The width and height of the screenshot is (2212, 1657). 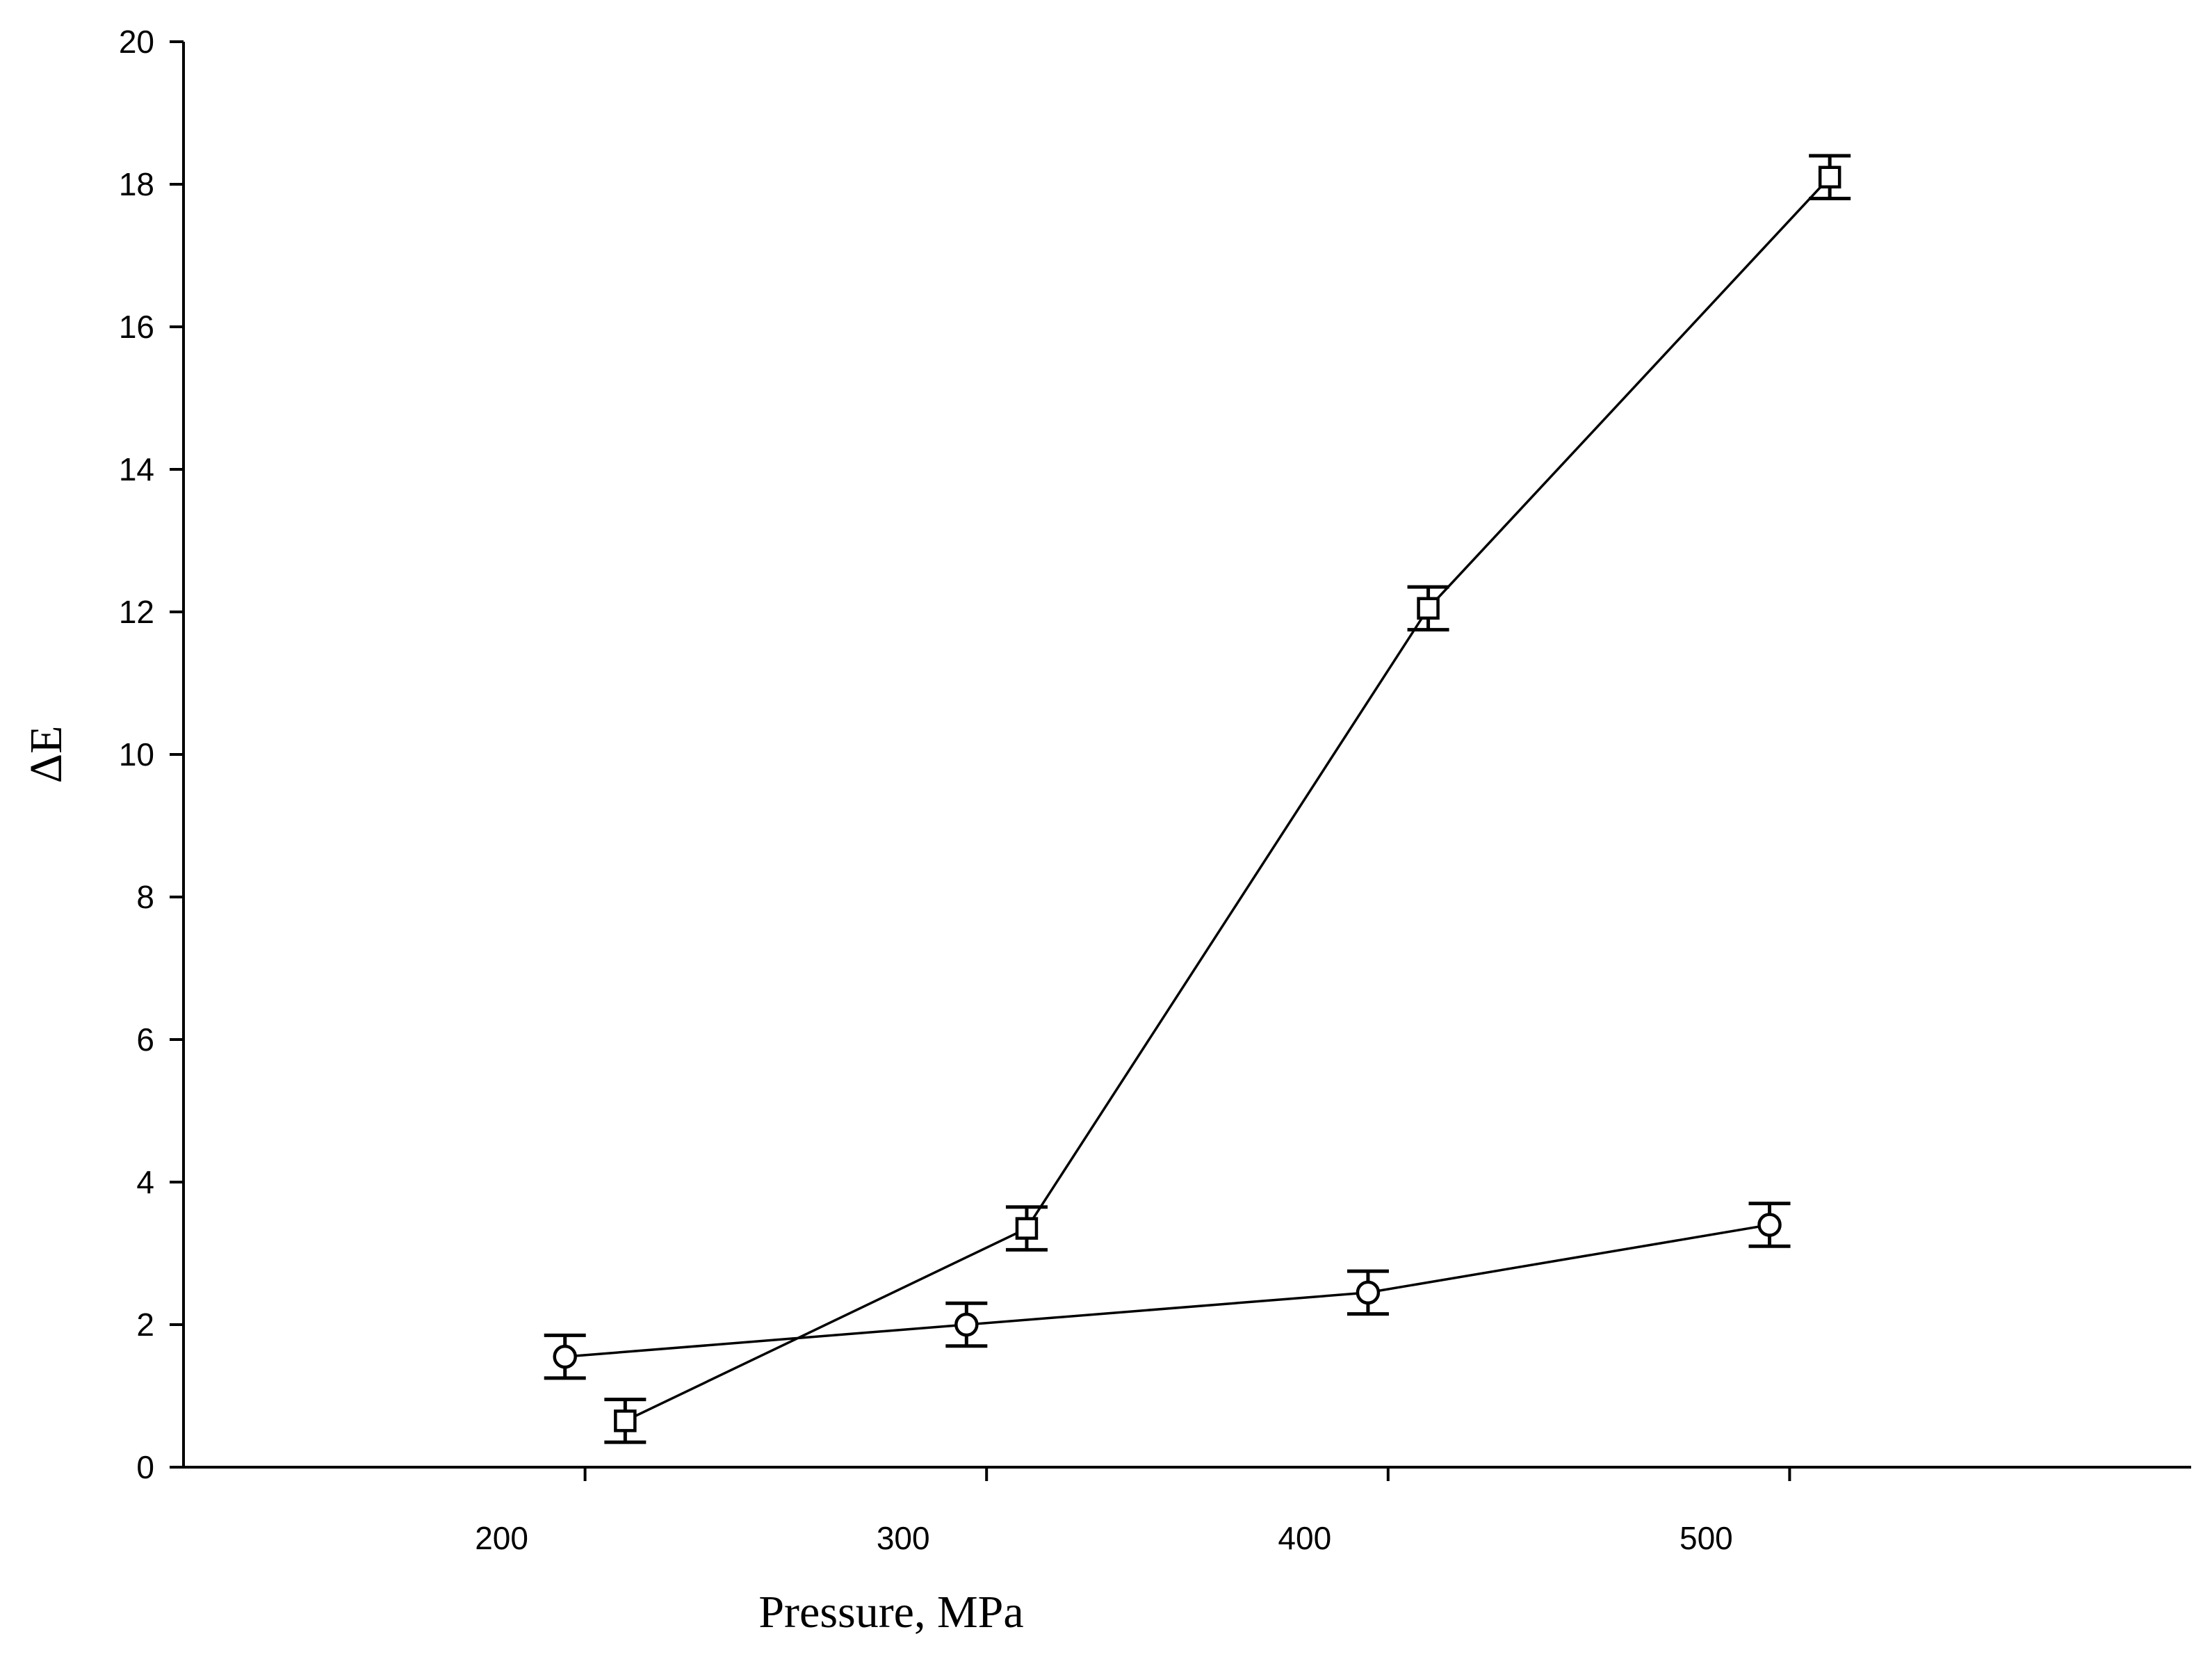 I want to click on series-line, so click(x=1167, y=1290).